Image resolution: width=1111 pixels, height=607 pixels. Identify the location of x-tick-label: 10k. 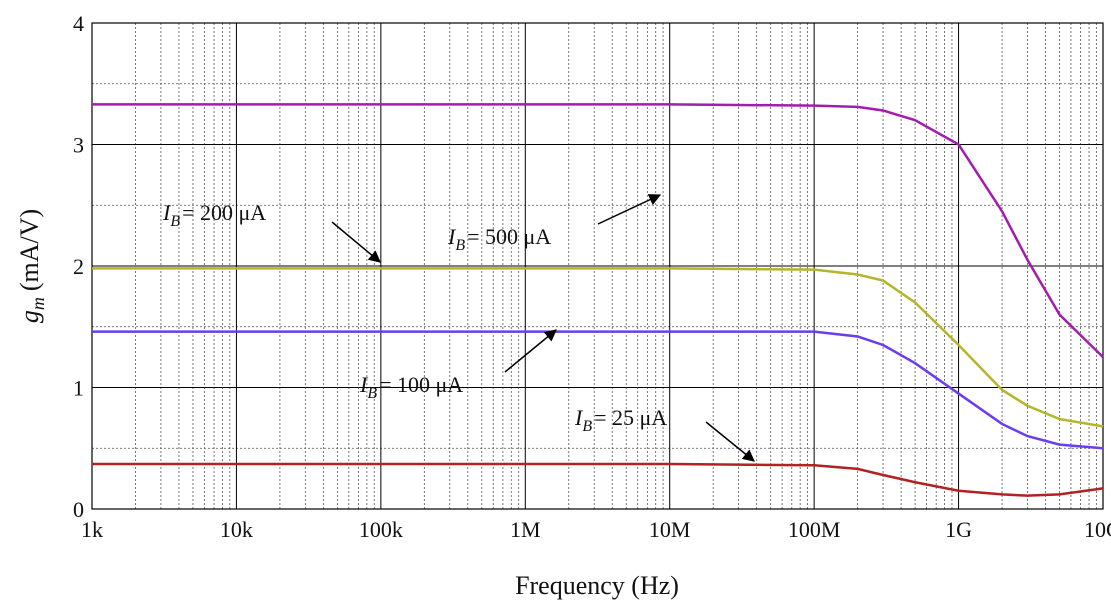
(236, 529).